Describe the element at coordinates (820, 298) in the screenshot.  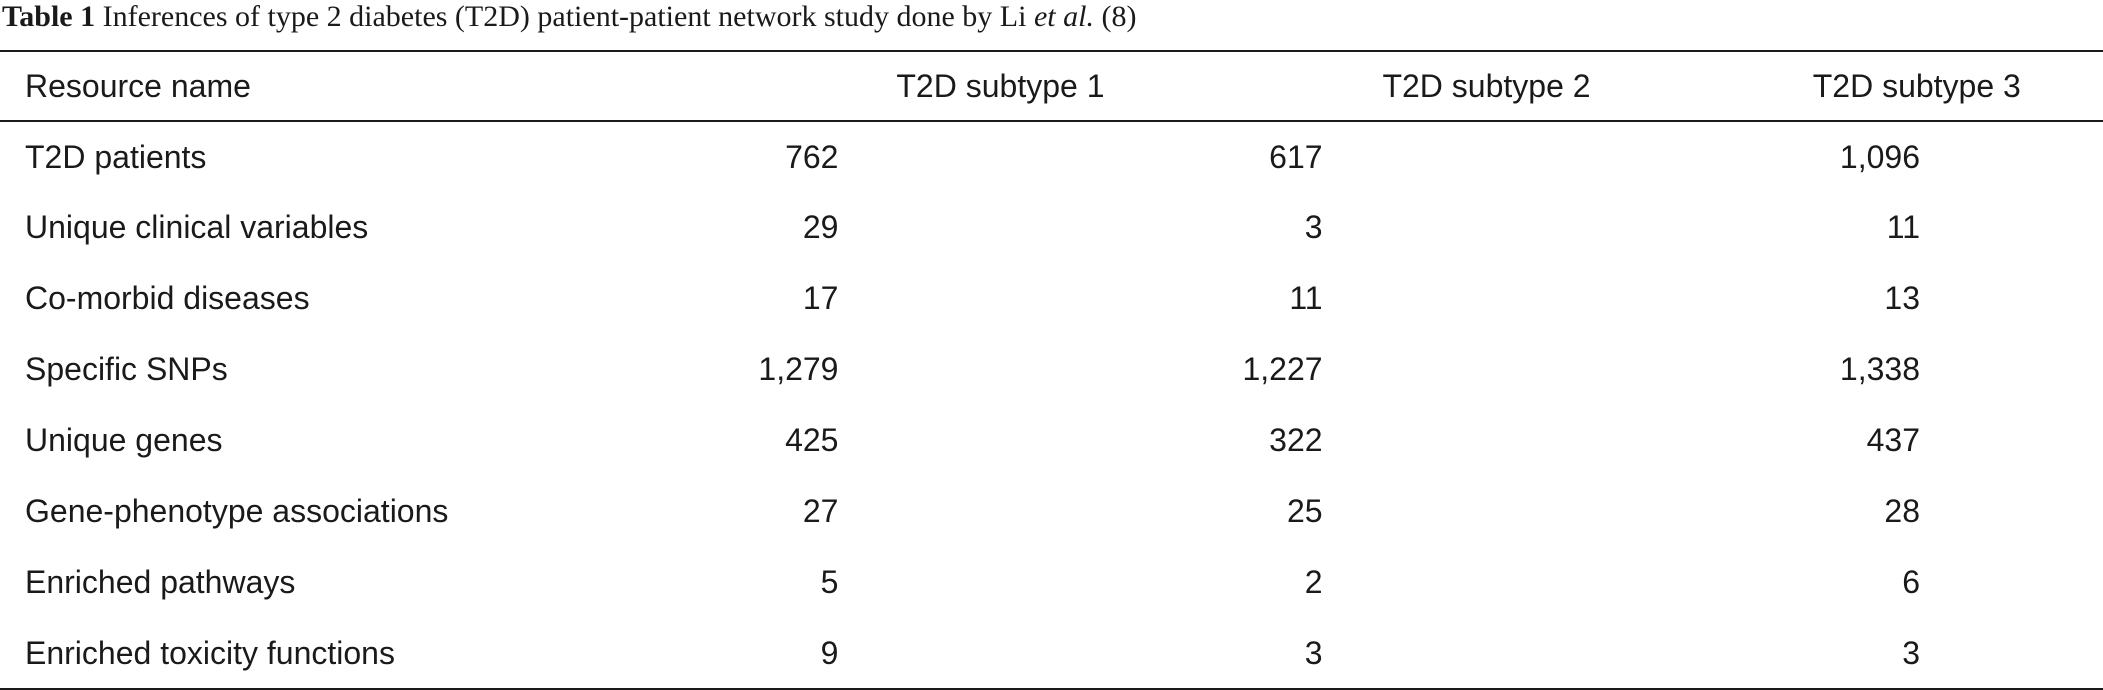
I see `cell-subtype-1: 17` at that location.